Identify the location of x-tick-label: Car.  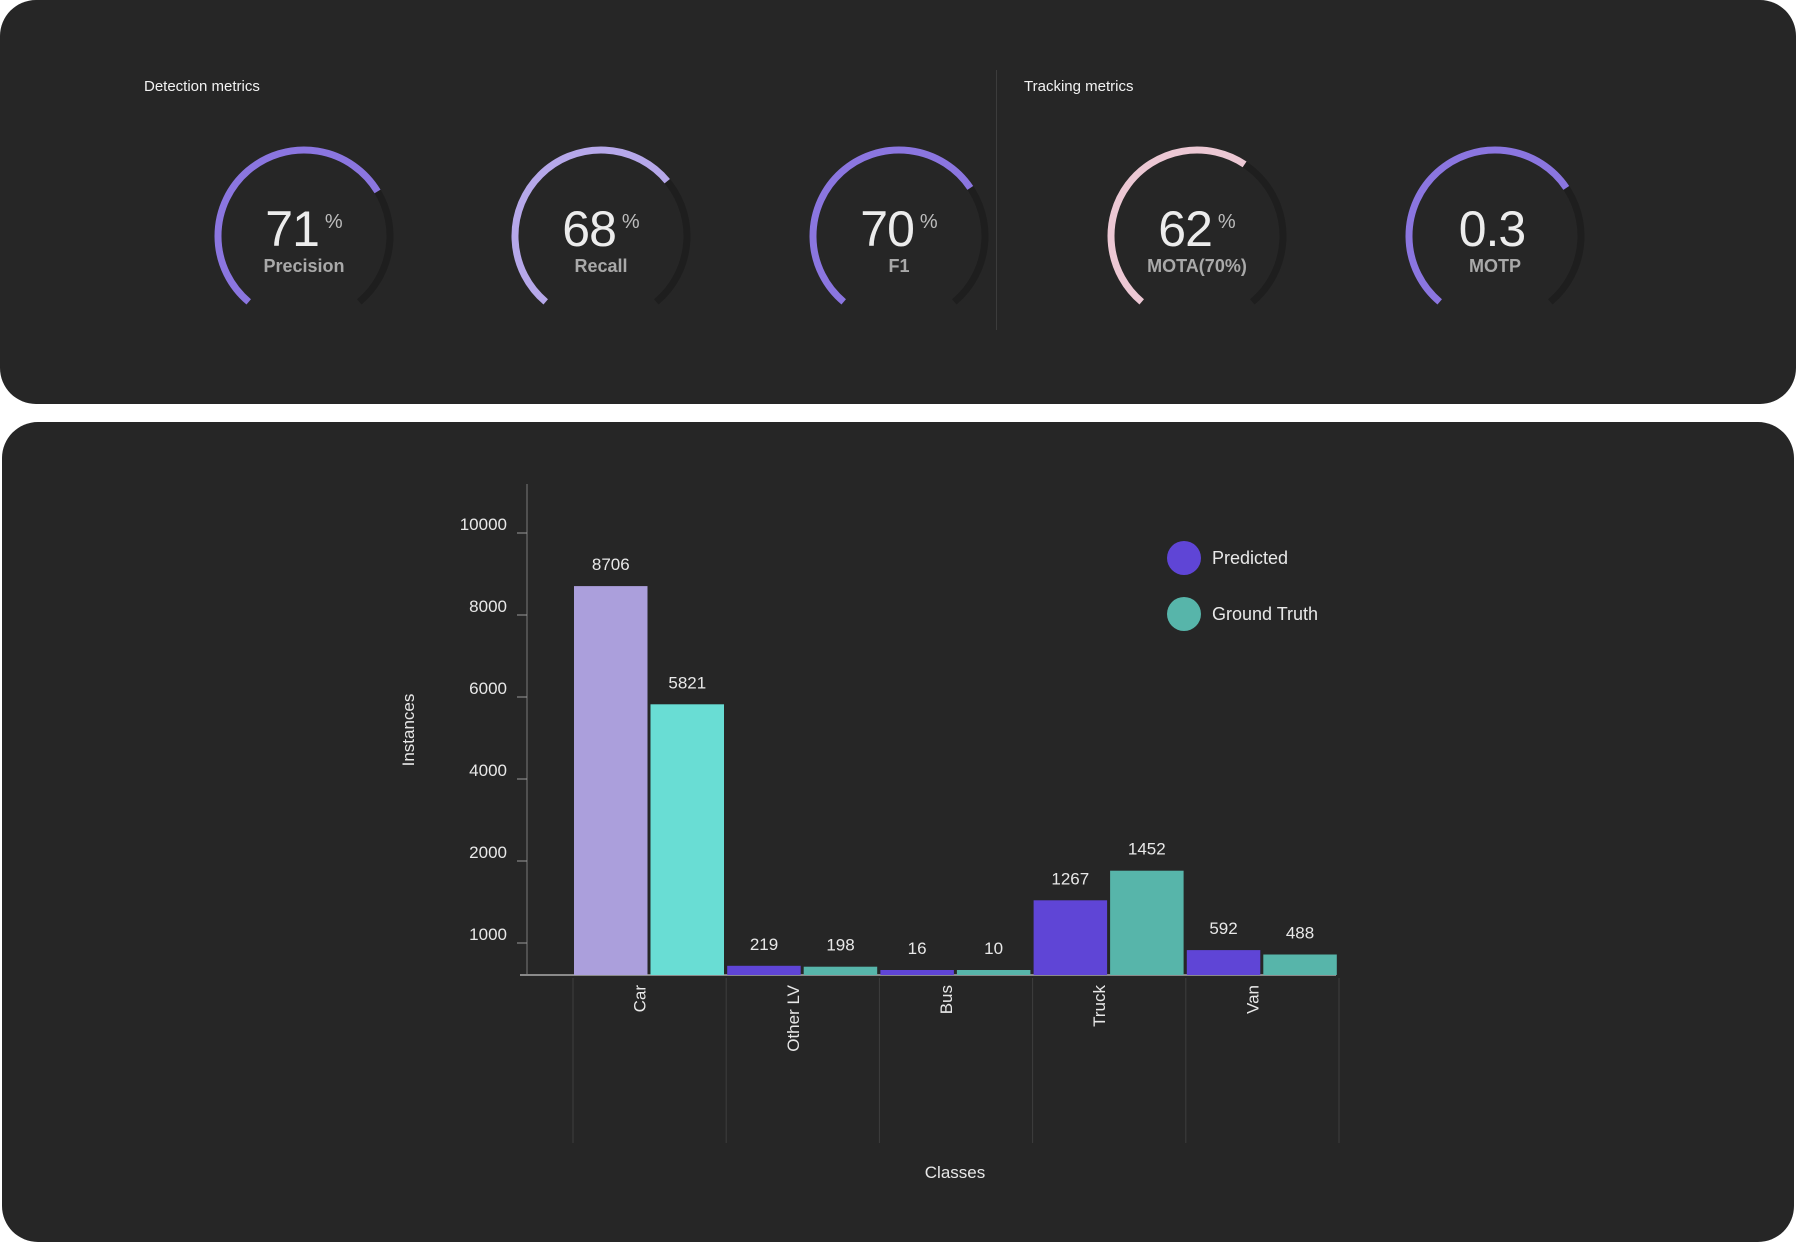
(640, 999).